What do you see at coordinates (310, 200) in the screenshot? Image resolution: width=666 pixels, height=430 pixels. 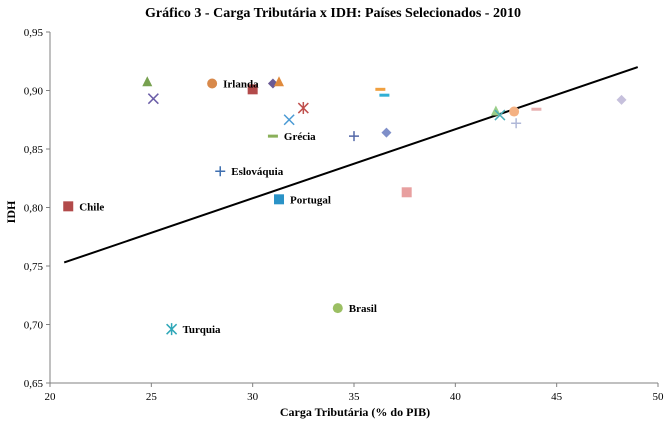 I see `point-label: Portugal` at bounding box center [310, 200].